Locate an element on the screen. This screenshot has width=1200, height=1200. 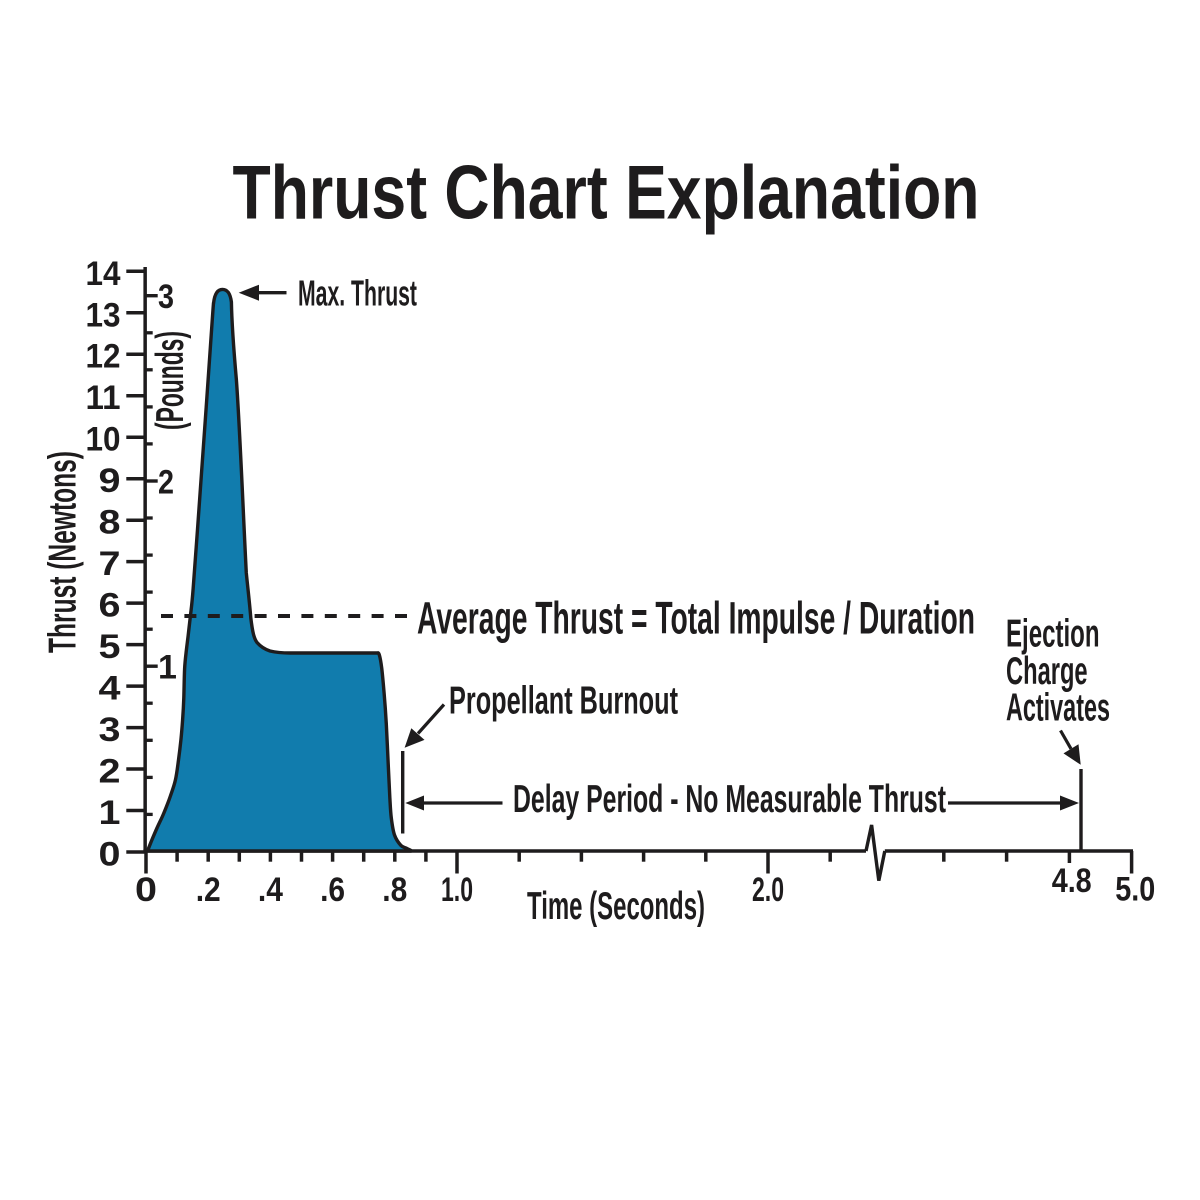
svg-text: .2 is located at coordinates (208, 890).